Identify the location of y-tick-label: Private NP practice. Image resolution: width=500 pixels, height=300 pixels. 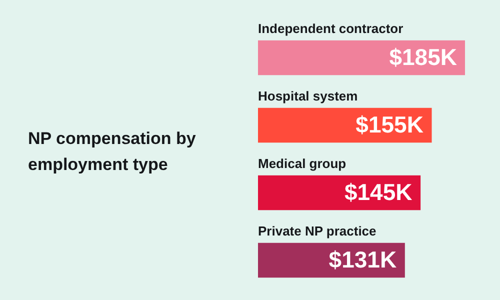
(317, 230).